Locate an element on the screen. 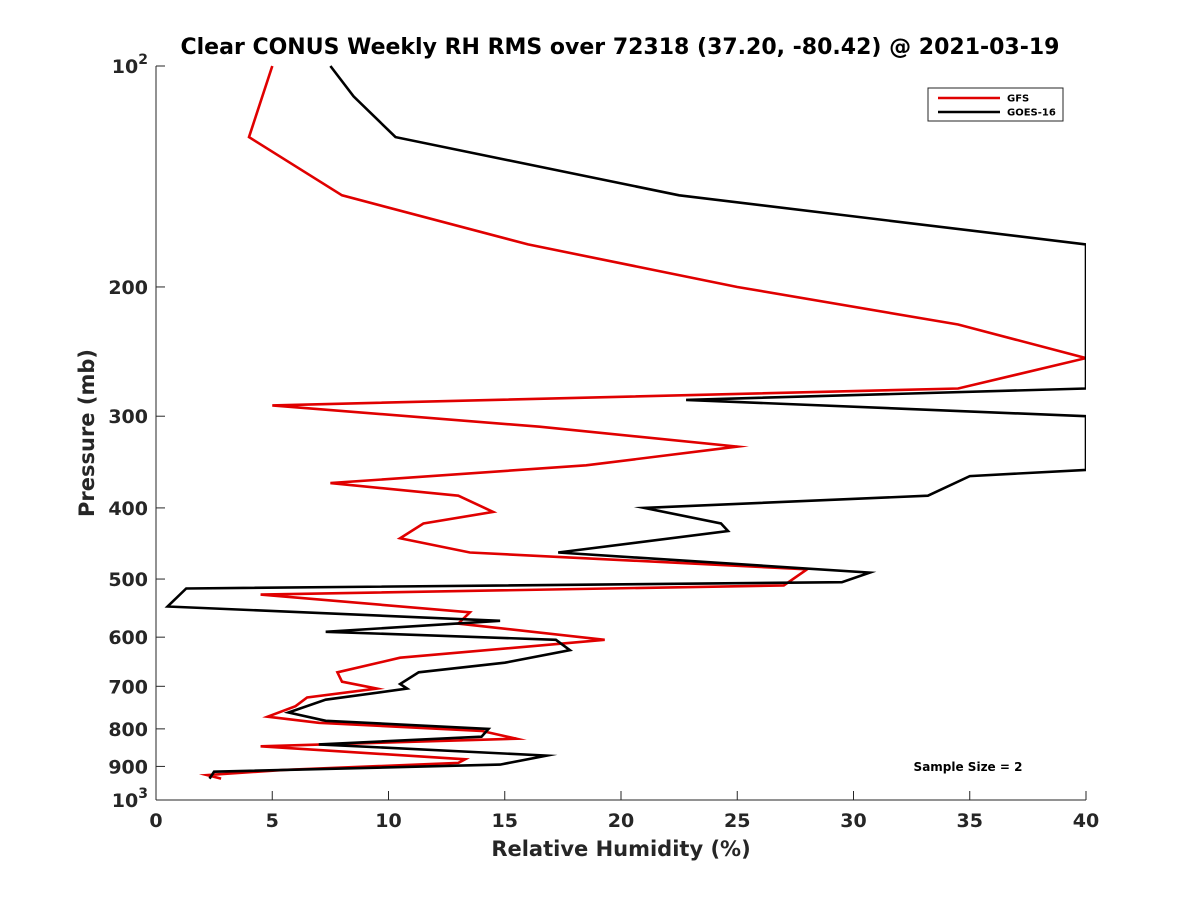  legend-box is located at coordinates (995, 104).